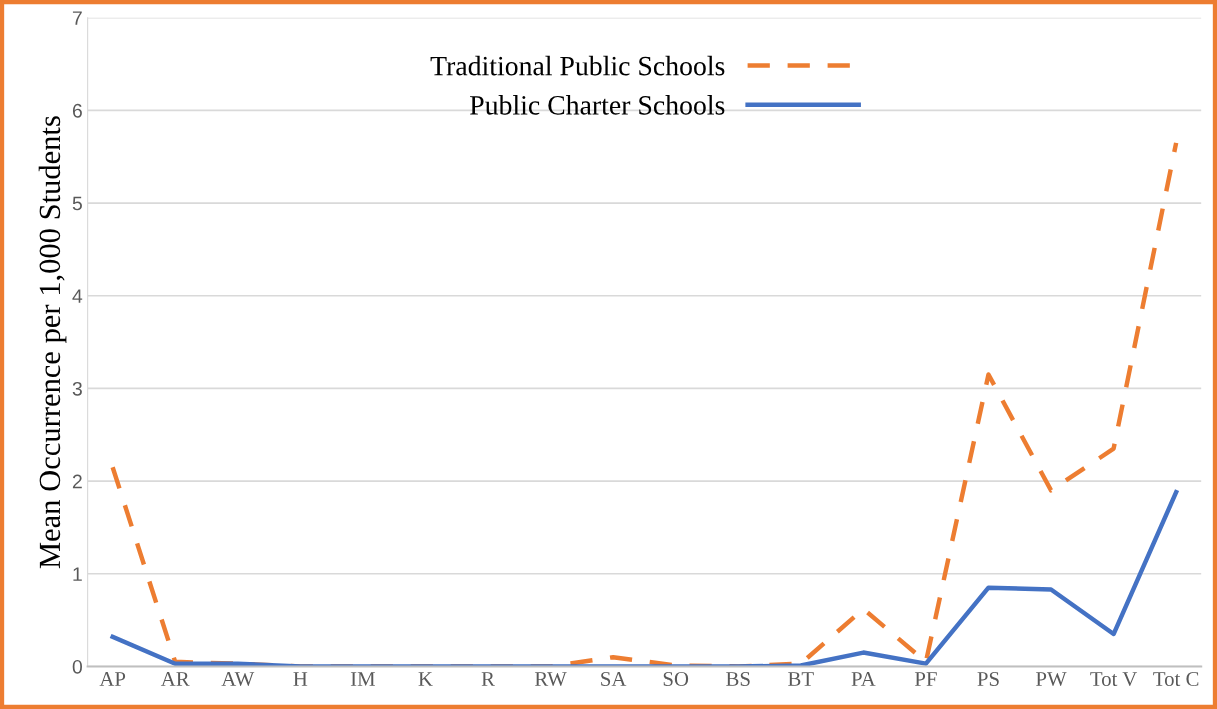 Image resolution: width=1217 pixels, height=709 pixels. Describe the element at coordinates (488, 679) in the screenshot. I see `x-tick-label: R` at that location.